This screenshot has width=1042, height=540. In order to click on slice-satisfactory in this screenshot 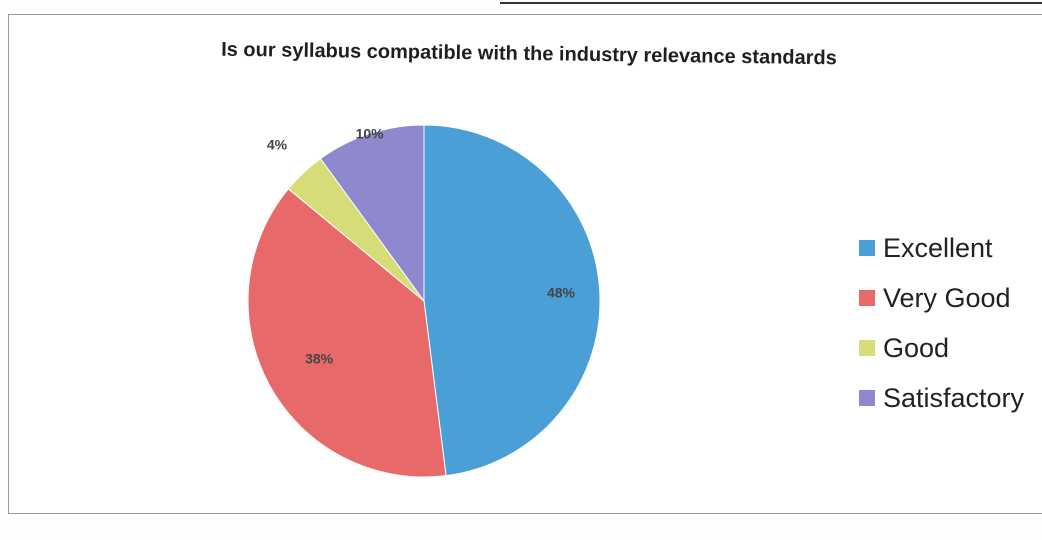, I will do `click(372, 213)`.